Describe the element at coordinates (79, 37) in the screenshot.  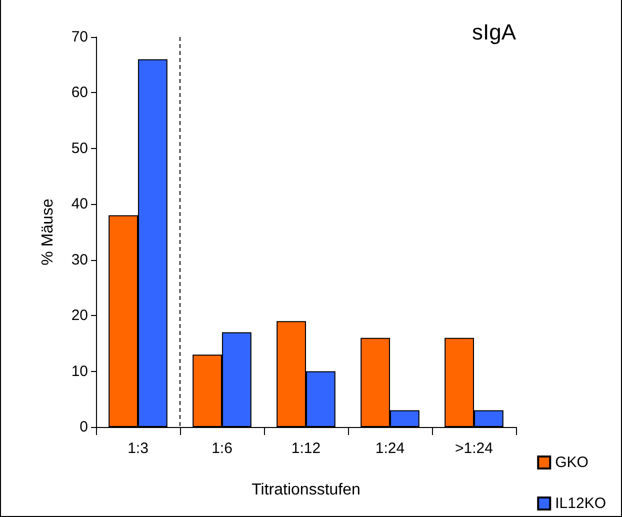
I see `y-tick-label: 70` at that location.